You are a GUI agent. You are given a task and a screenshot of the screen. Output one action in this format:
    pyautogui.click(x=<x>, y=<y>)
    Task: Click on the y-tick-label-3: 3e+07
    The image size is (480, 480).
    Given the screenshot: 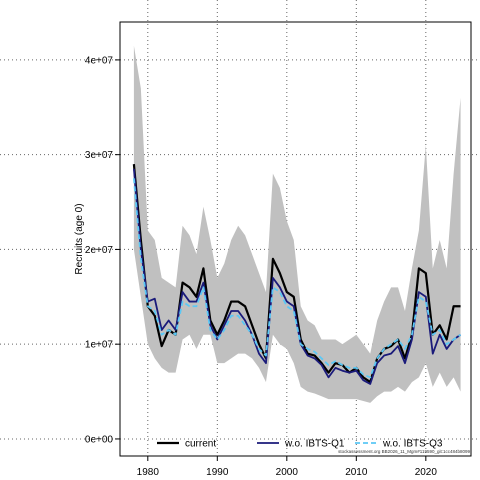 What is the action you would take?
    pyautogui.click(x=99, y=155)
    